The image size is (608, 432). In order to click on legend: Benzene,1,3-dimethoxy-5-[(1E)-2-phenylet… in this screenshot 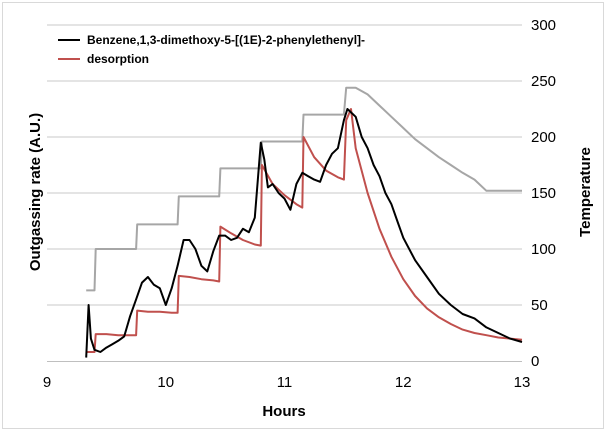, I will do `click(211, 49)`.